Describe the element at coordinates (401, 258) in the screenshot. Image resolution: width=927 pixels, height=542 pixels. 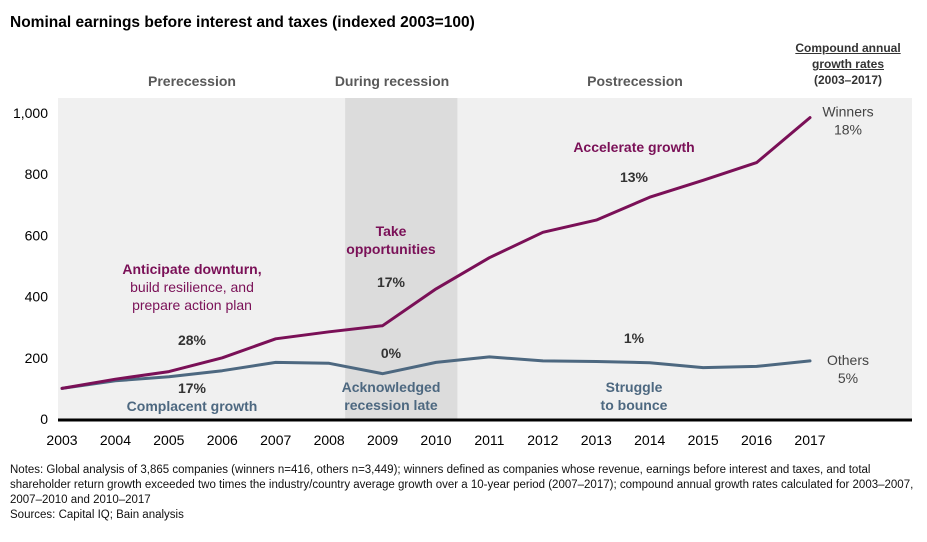
I see `recession-band` at that location.